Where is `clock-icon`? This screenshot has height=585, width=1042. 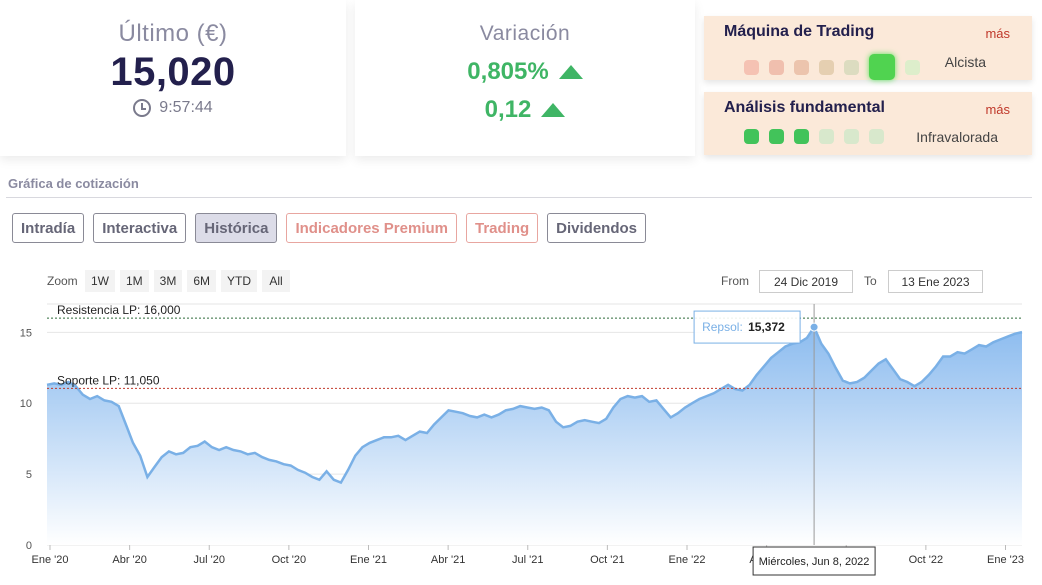
clock-icon is located at coordinates (142, 108).